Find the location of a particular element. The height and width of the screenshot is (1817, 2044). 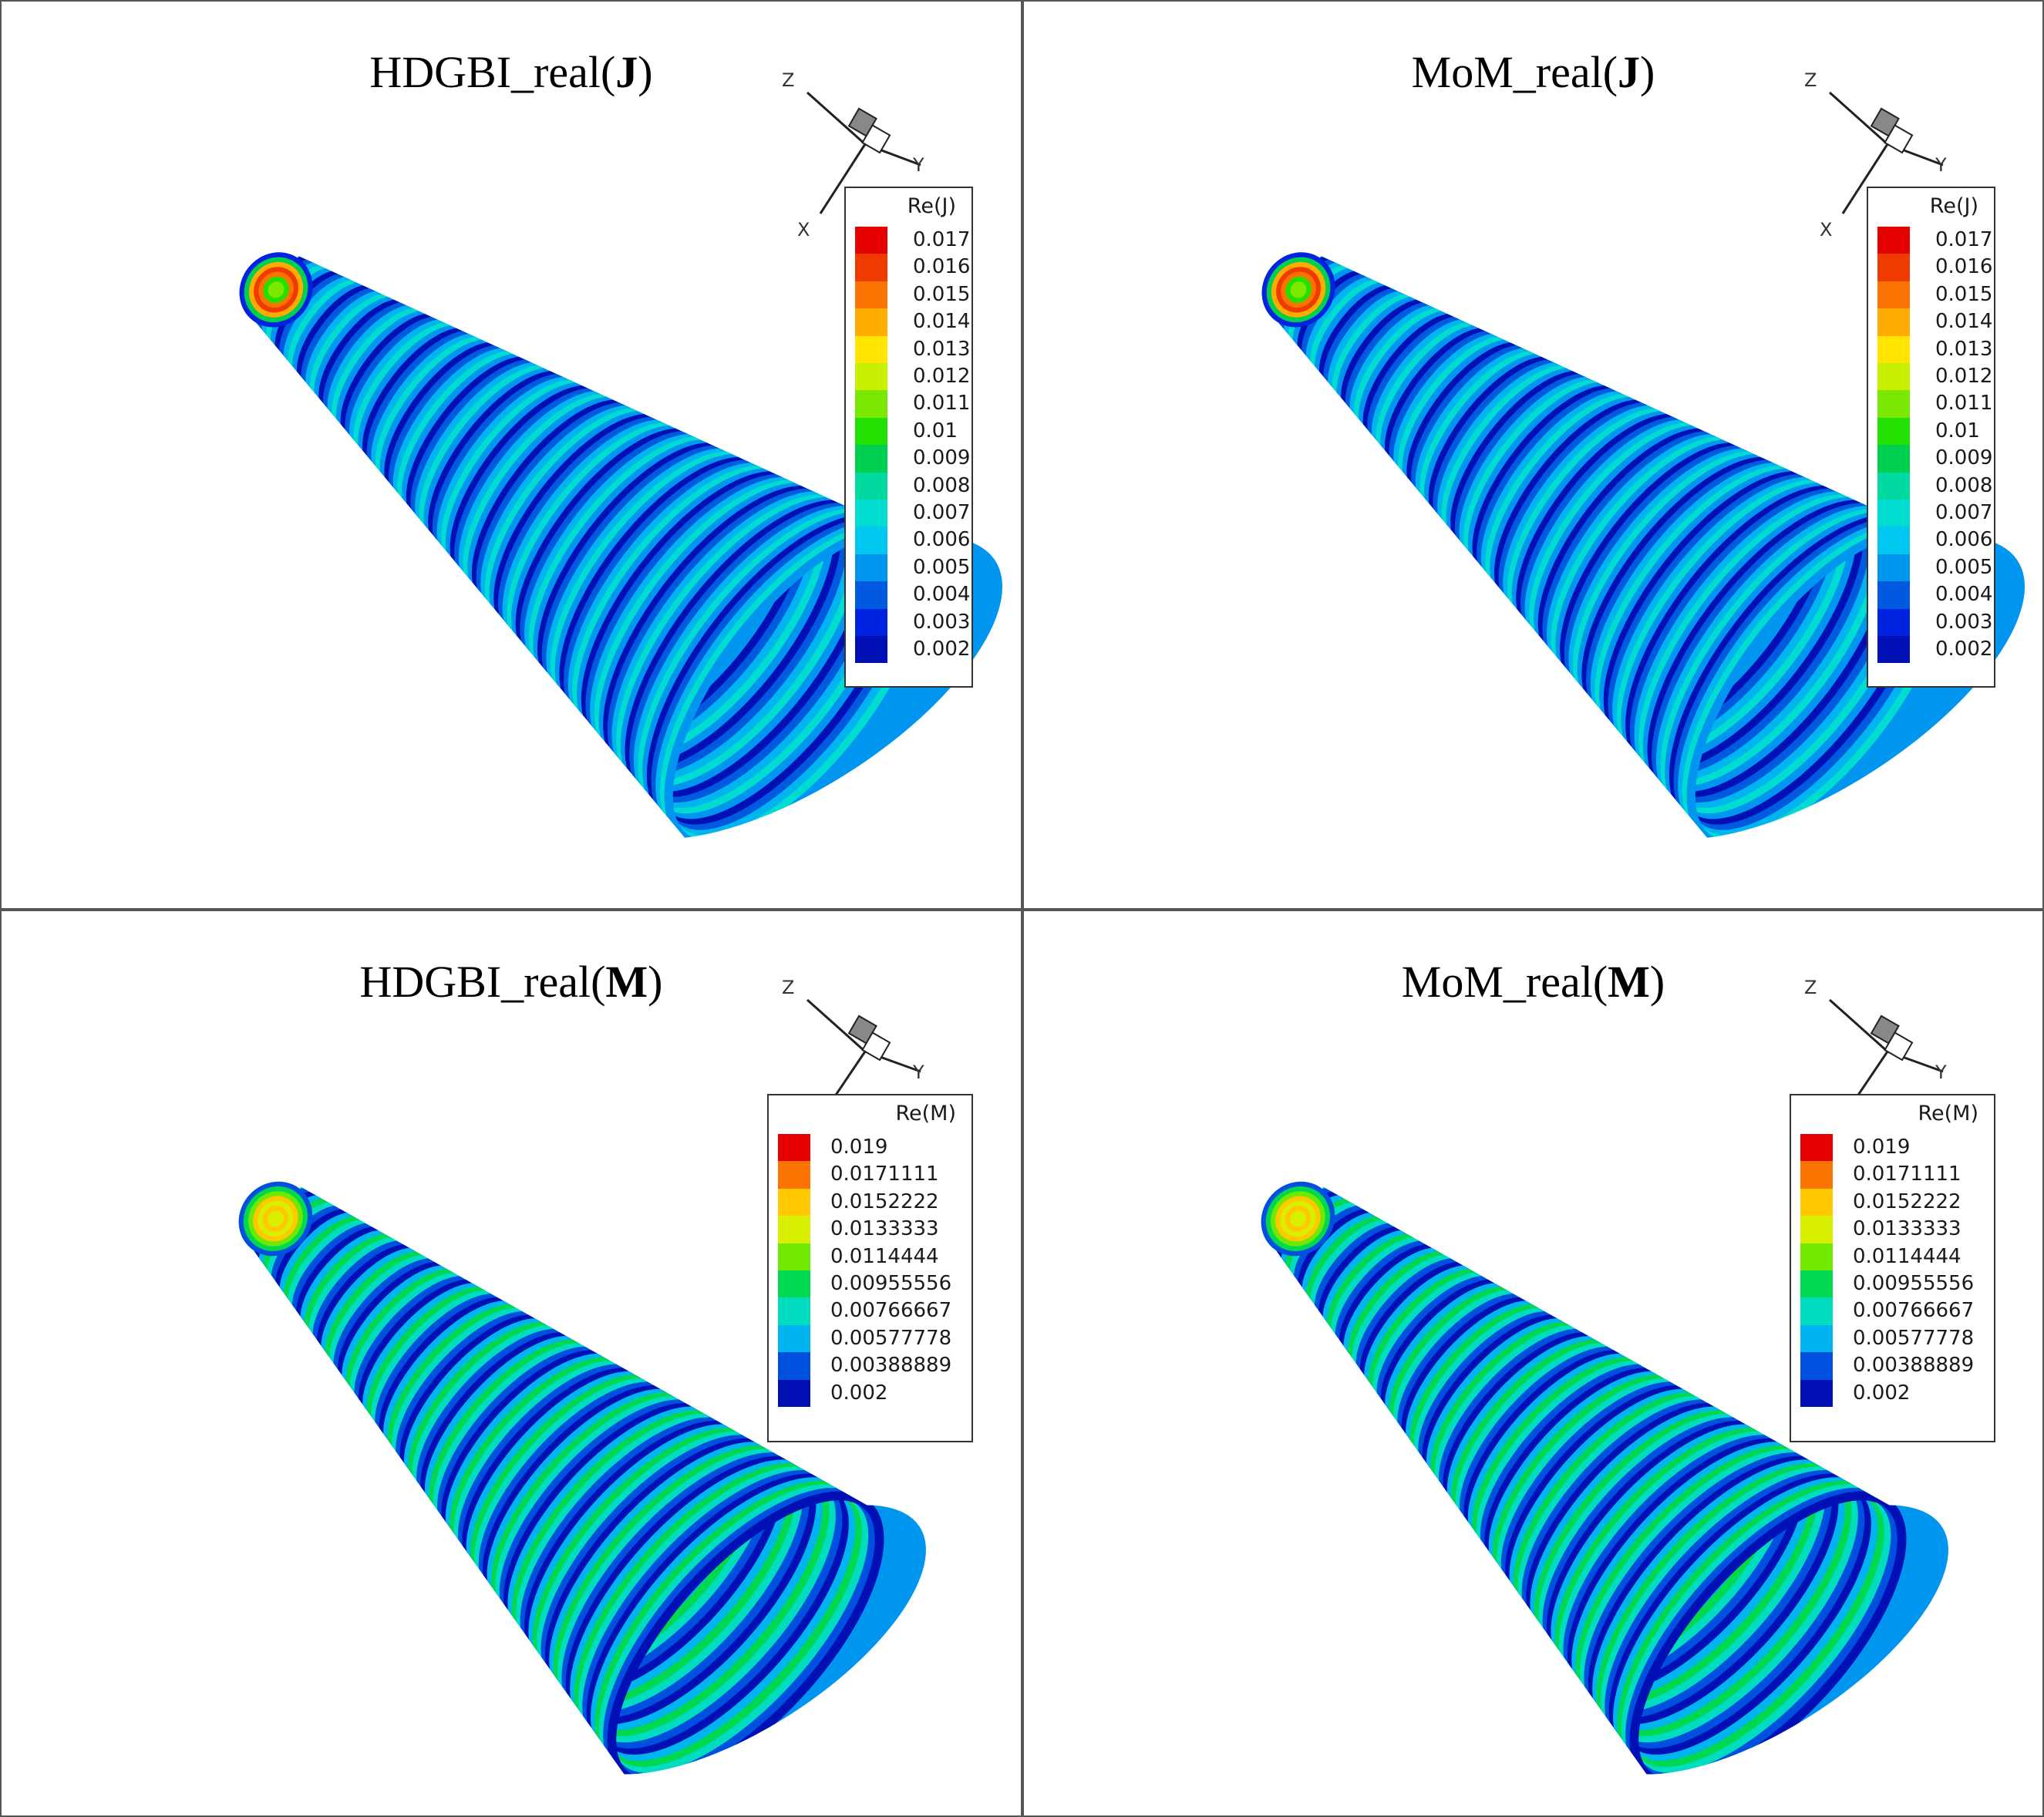

legend-level: 0.012 is located at coordinates (913, 377).